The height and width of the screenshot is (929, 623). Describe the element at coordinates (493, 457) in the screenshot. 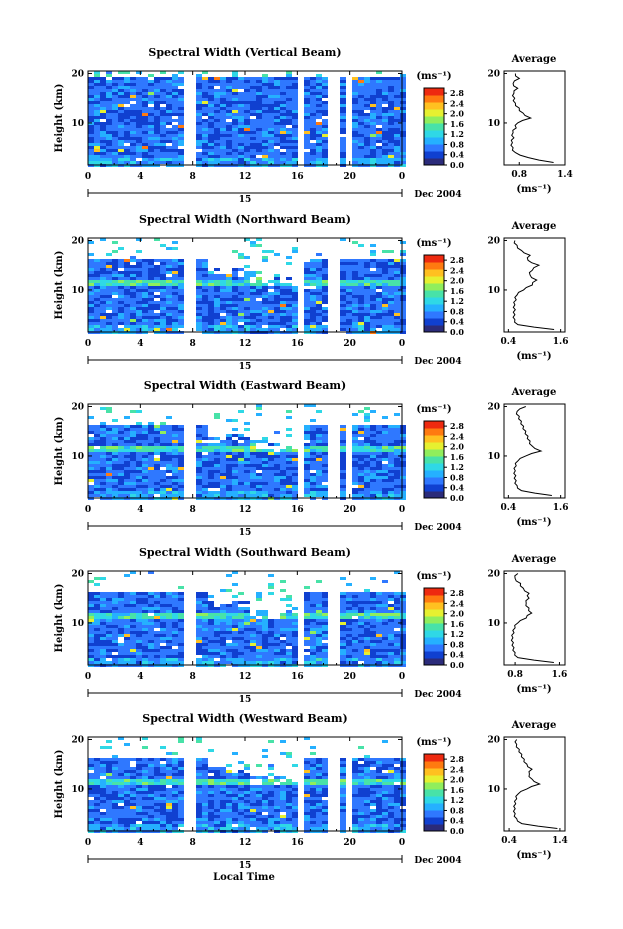

I see `average-y-tick-label: 10` at that location.